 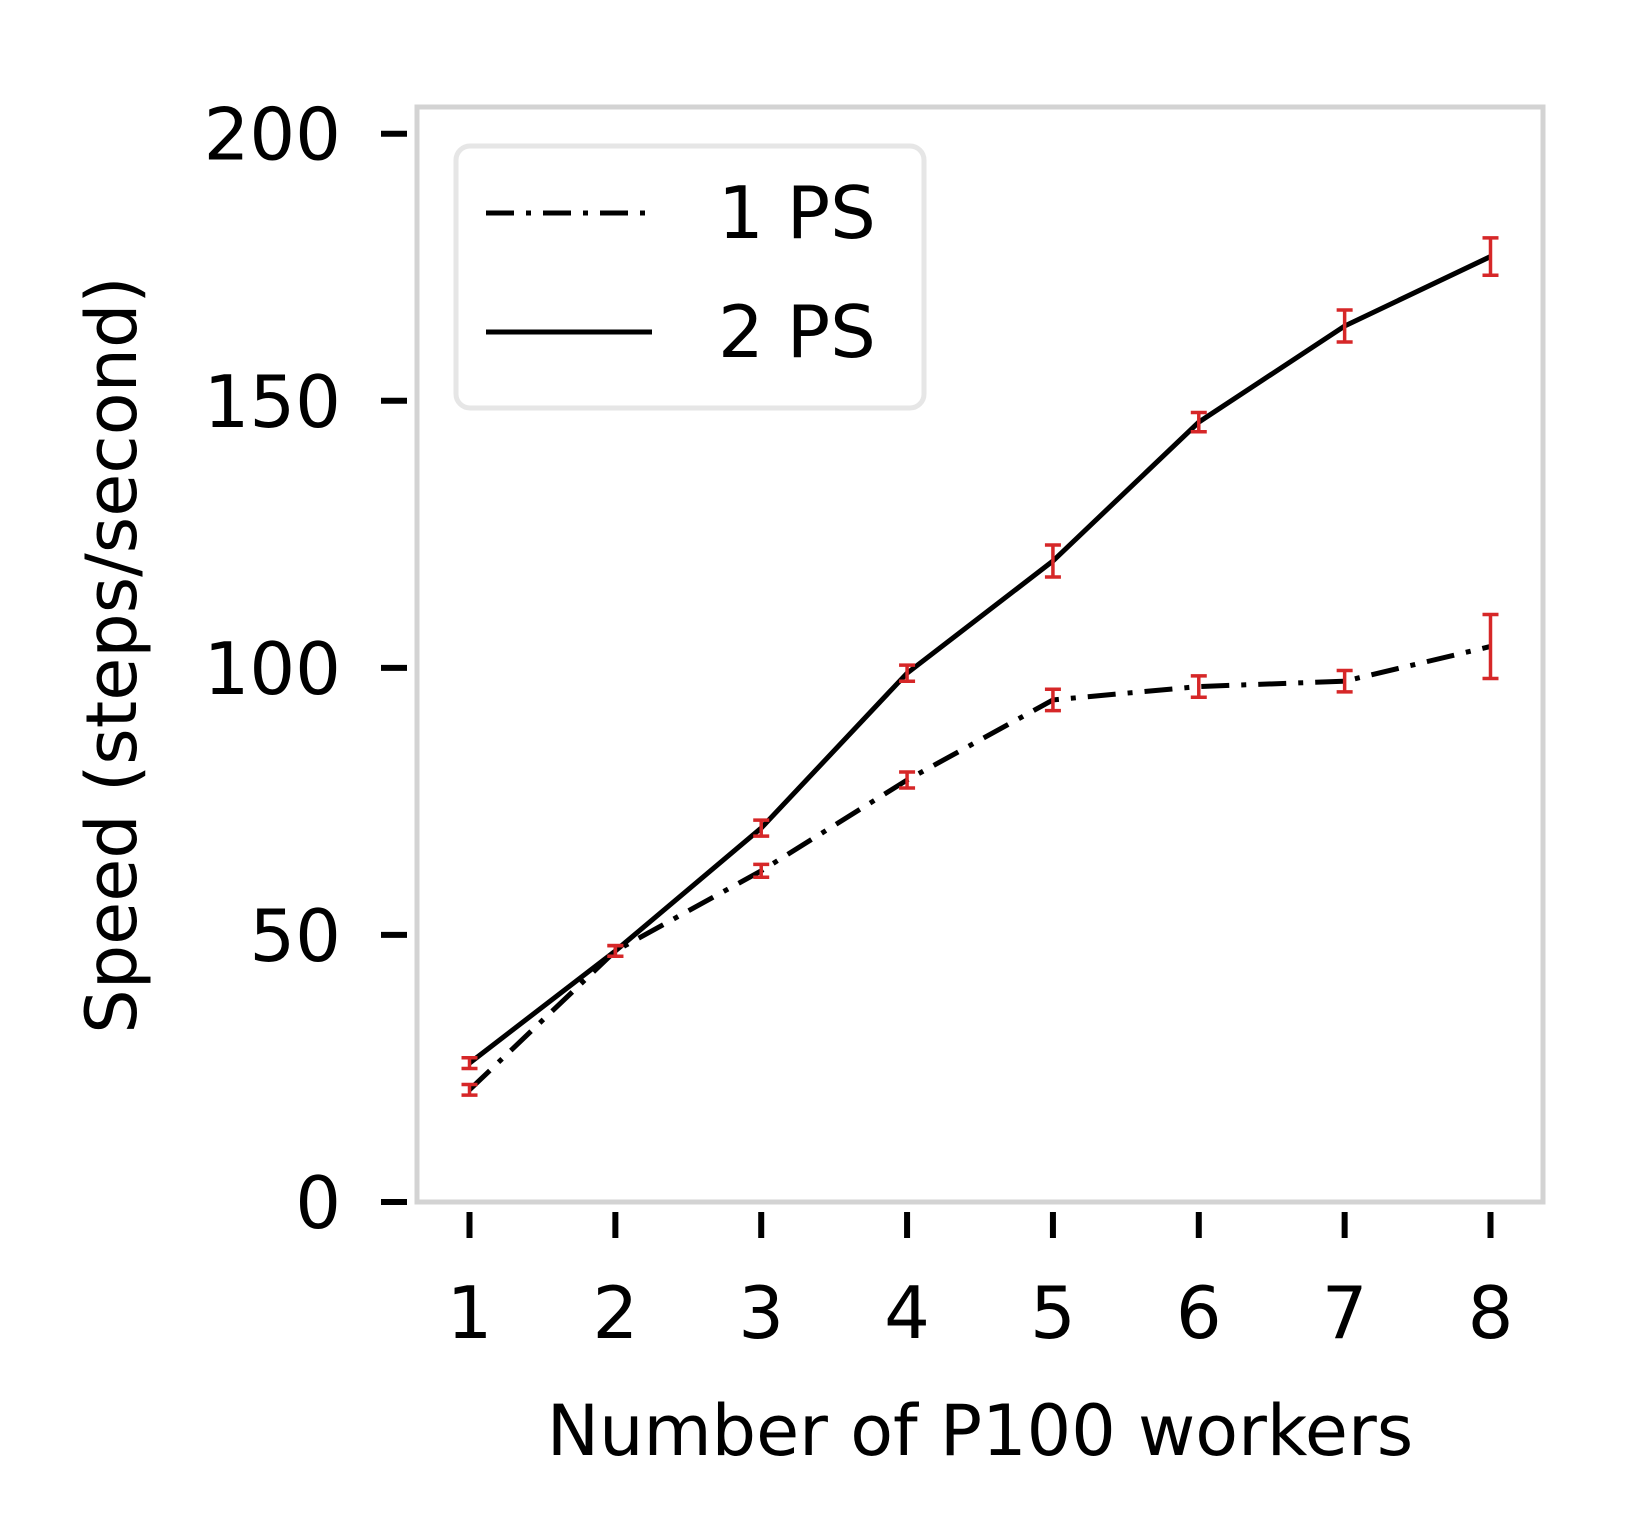 I want to click on x-ticks: 1 2 3 4 5 6 7 8, so click(x=980, y=1283).